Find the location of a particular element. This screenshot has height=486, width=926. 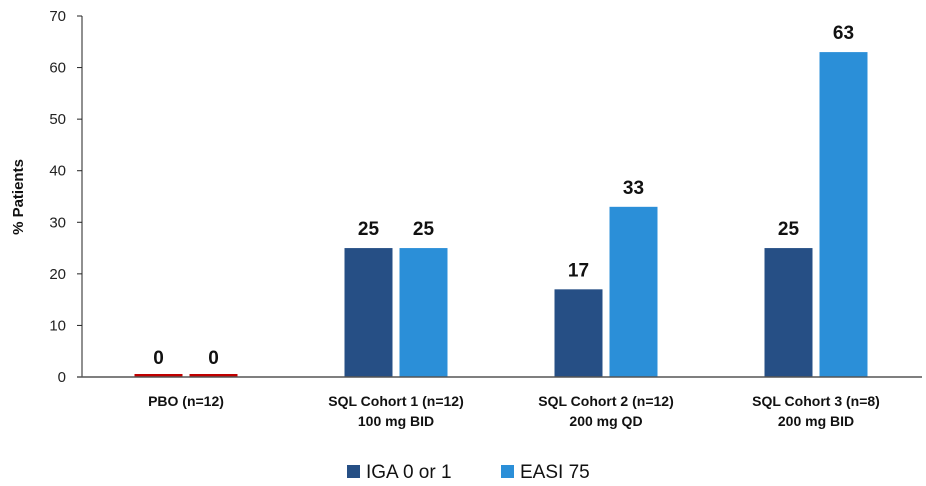

x-category-label: PBO (n=12) is located at coordinates (186, 401).